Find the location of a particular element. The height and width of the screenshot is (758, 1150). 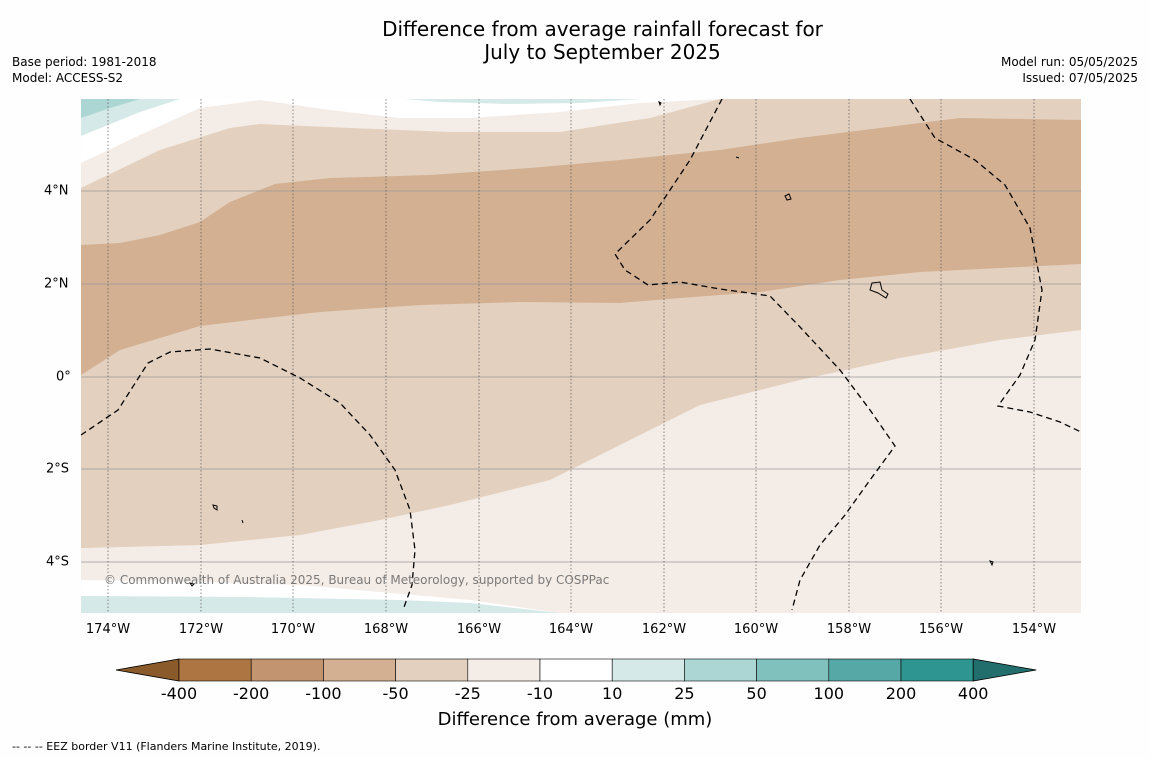

colorbar-extend-low is located at coordinates (147, 670).